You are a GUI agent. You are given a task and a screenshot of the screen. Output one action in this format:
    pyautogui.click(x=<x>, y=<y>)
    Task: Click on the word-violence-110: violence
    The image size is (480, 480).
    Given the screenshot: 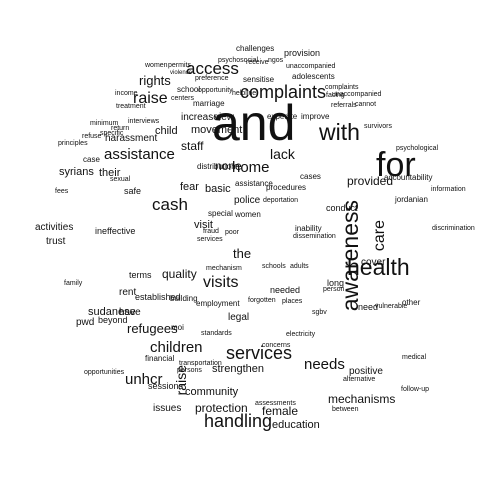 What is the action you would take?
    pyautogui.click(x=181, y=73)
    